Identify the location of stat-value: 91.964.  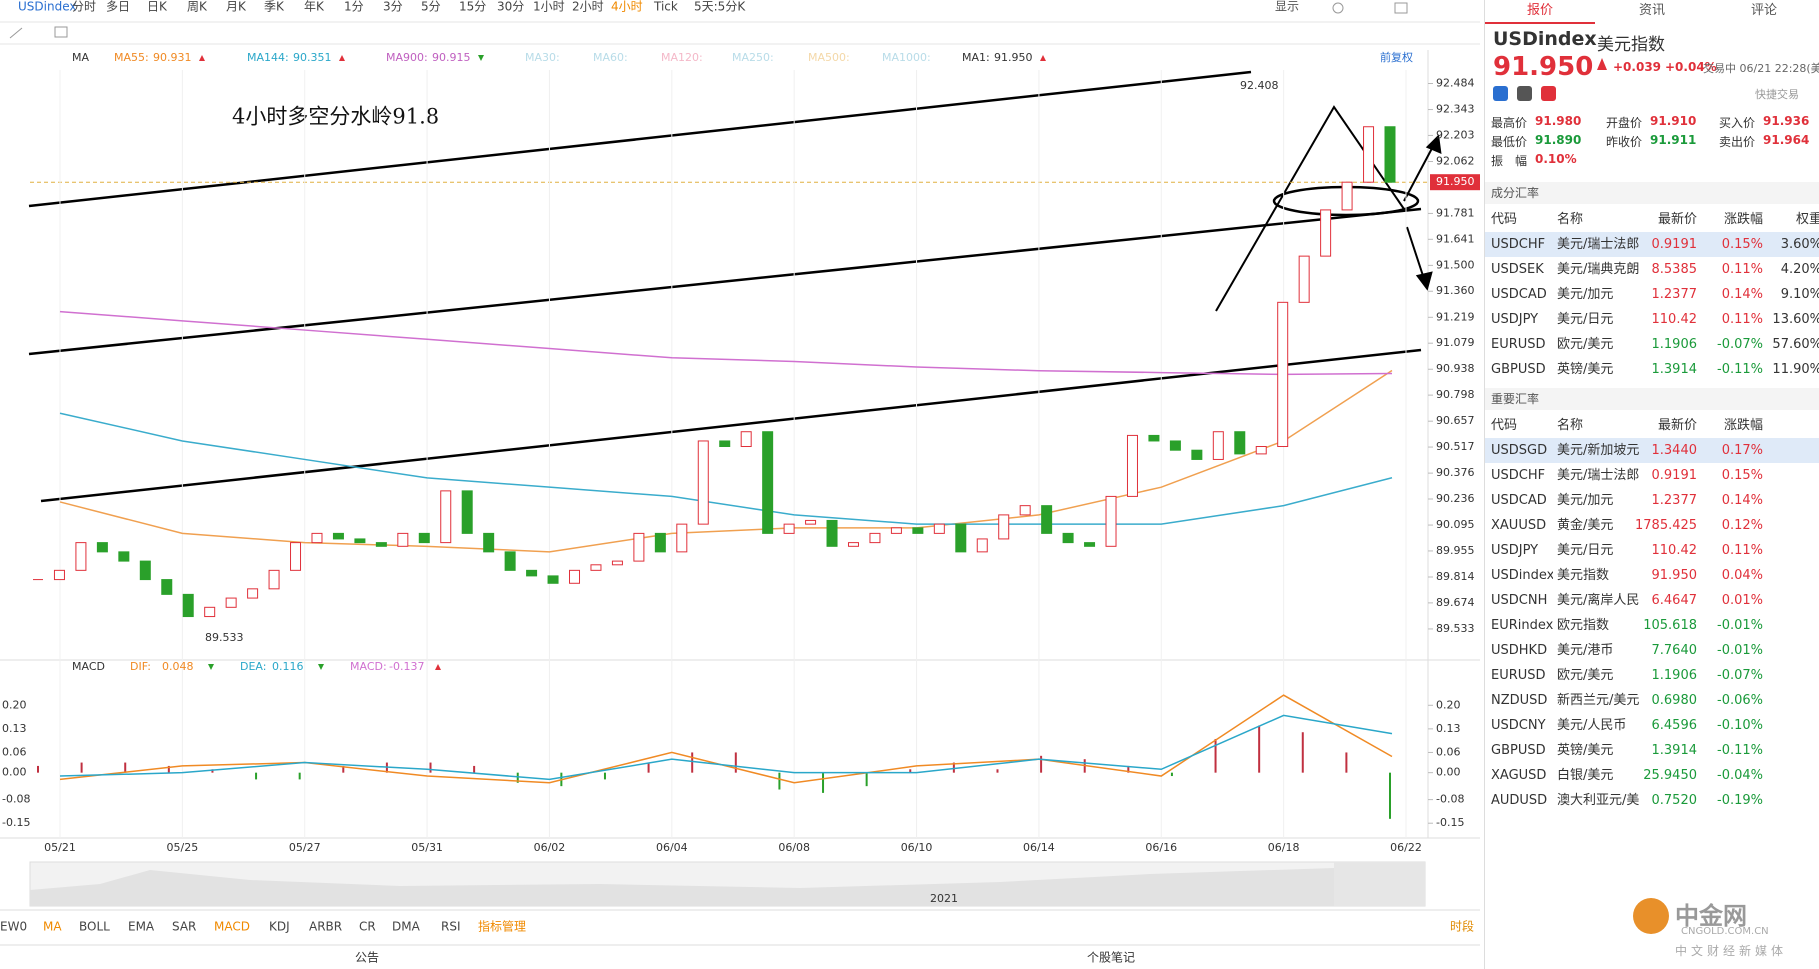
(1786, 140).